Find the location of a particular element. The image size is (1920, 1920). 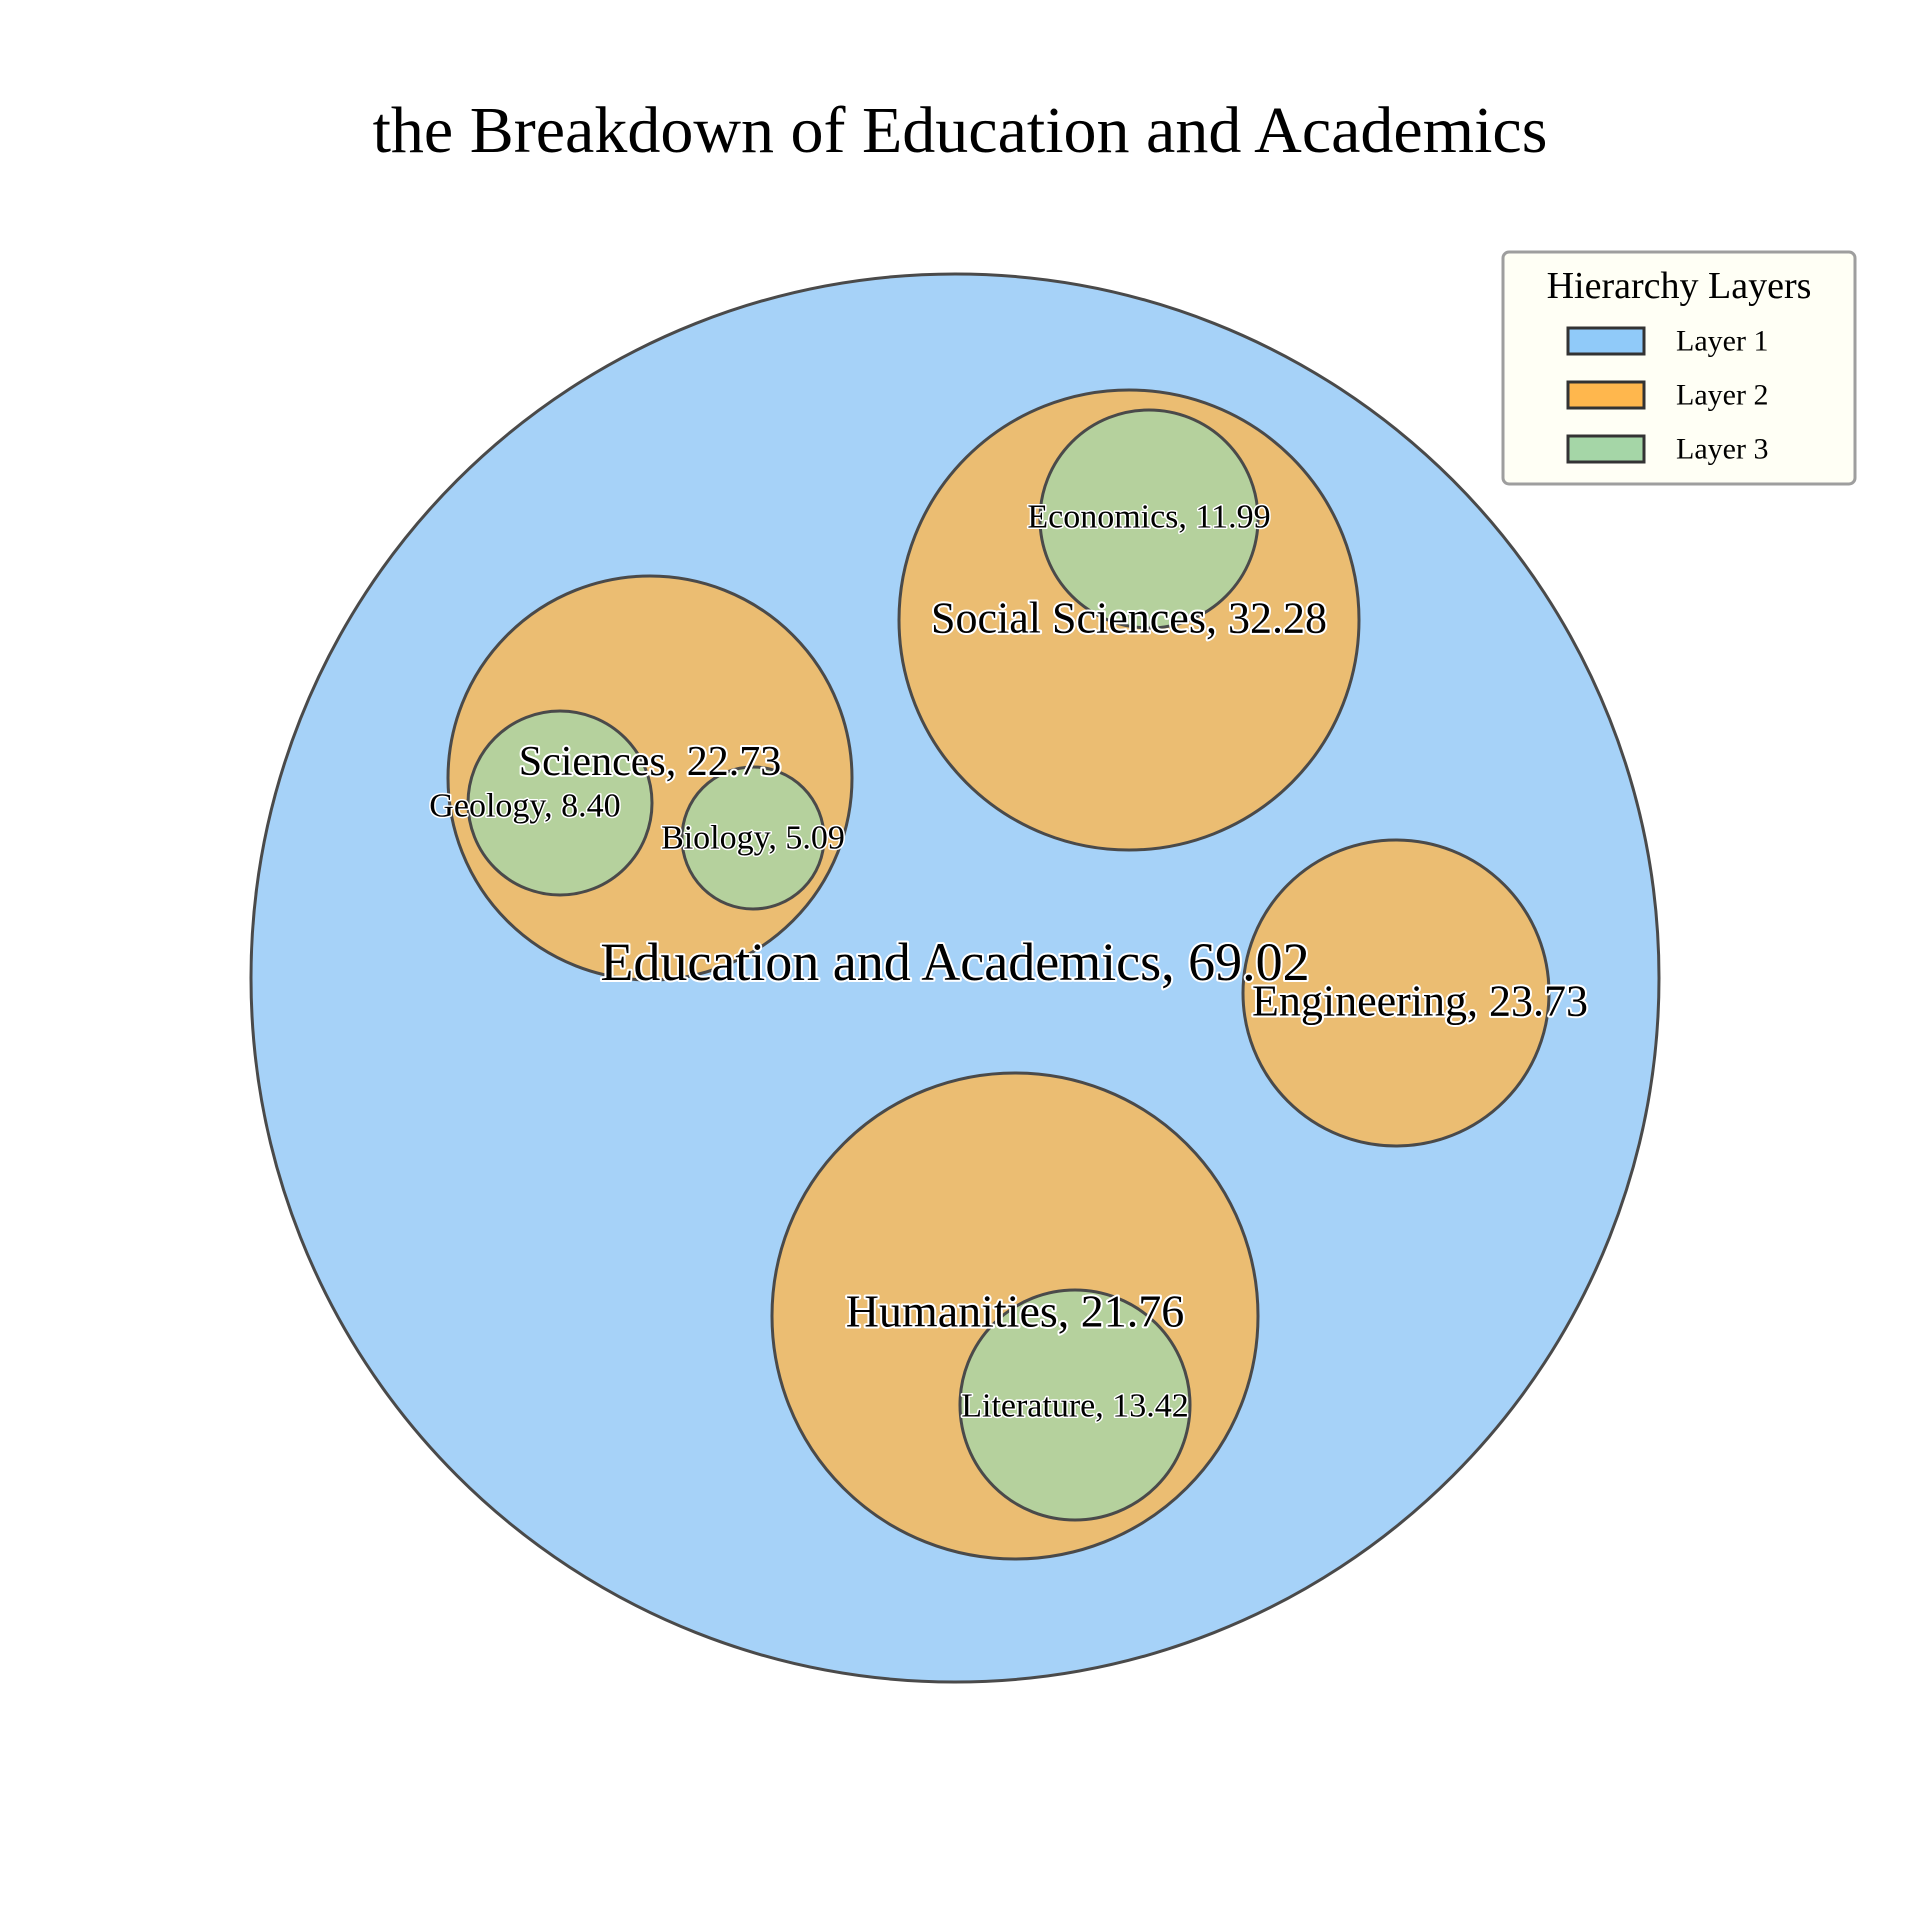

bubble-economics is located at coordinates (1149, 519).